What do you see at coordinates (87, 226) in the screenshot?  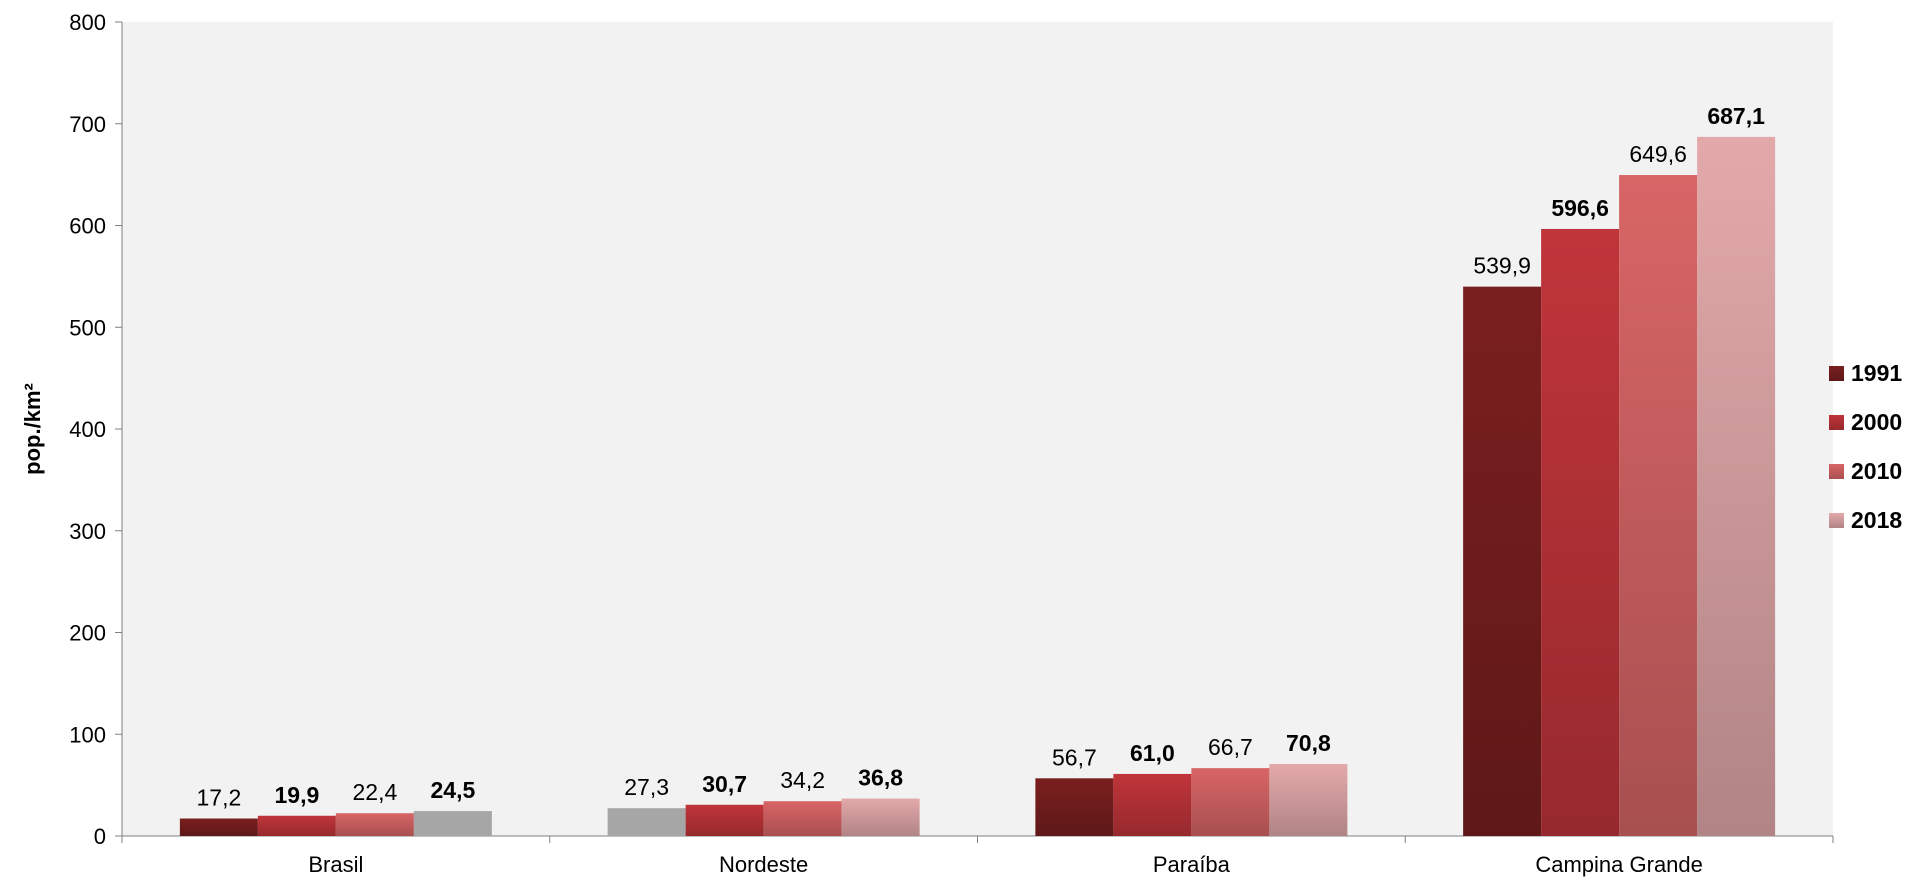 I see `y-tick-label: 600` at bounding box center [87, 226].